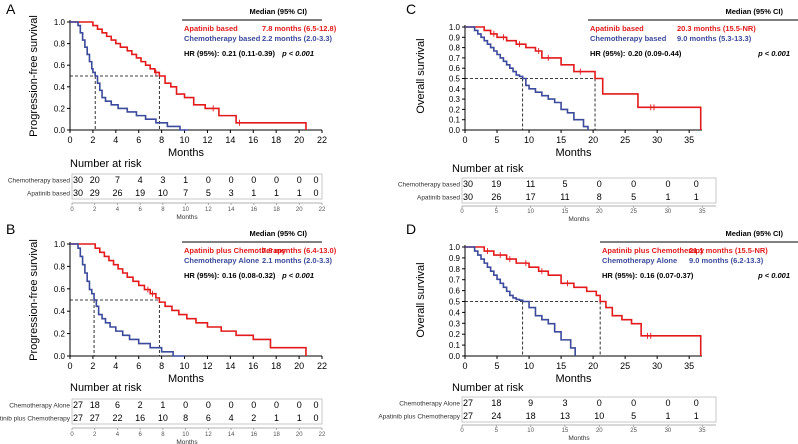 This screenshot has height=444, width=798. I want to click on x-tick-label: 30, so click(657, 140).